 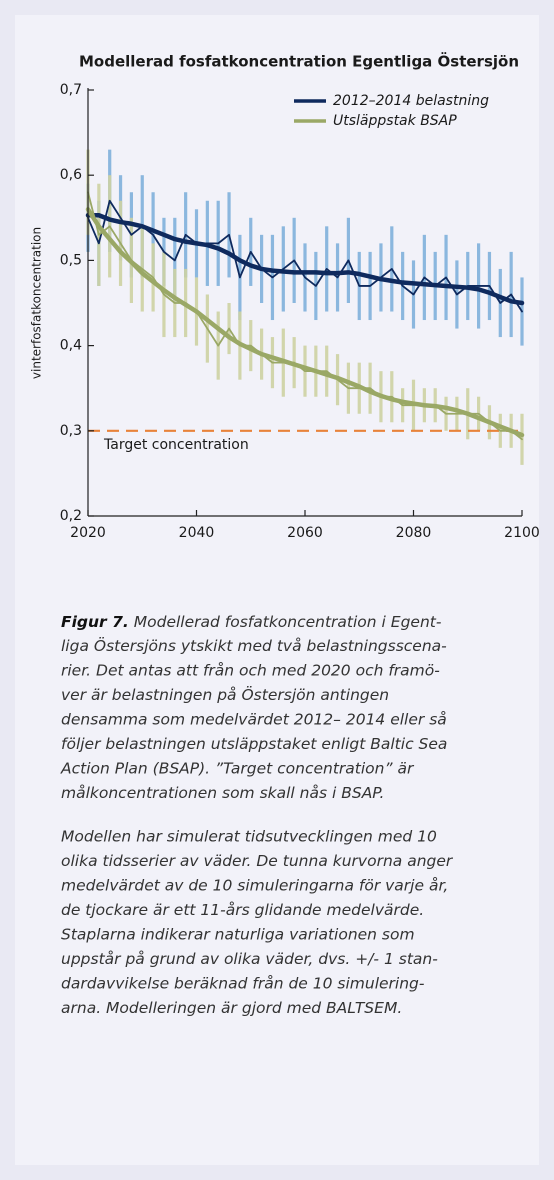 What do you see at coordinates (176, 445) in the screenshot?
I see `target-label: Target concentration` at bounding box center [176, 445].